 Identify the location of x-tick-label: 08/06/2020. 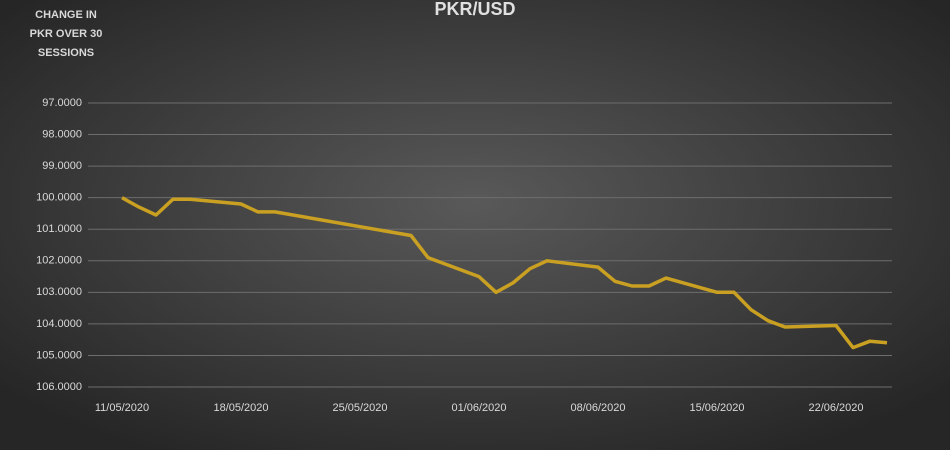
(597, 408).